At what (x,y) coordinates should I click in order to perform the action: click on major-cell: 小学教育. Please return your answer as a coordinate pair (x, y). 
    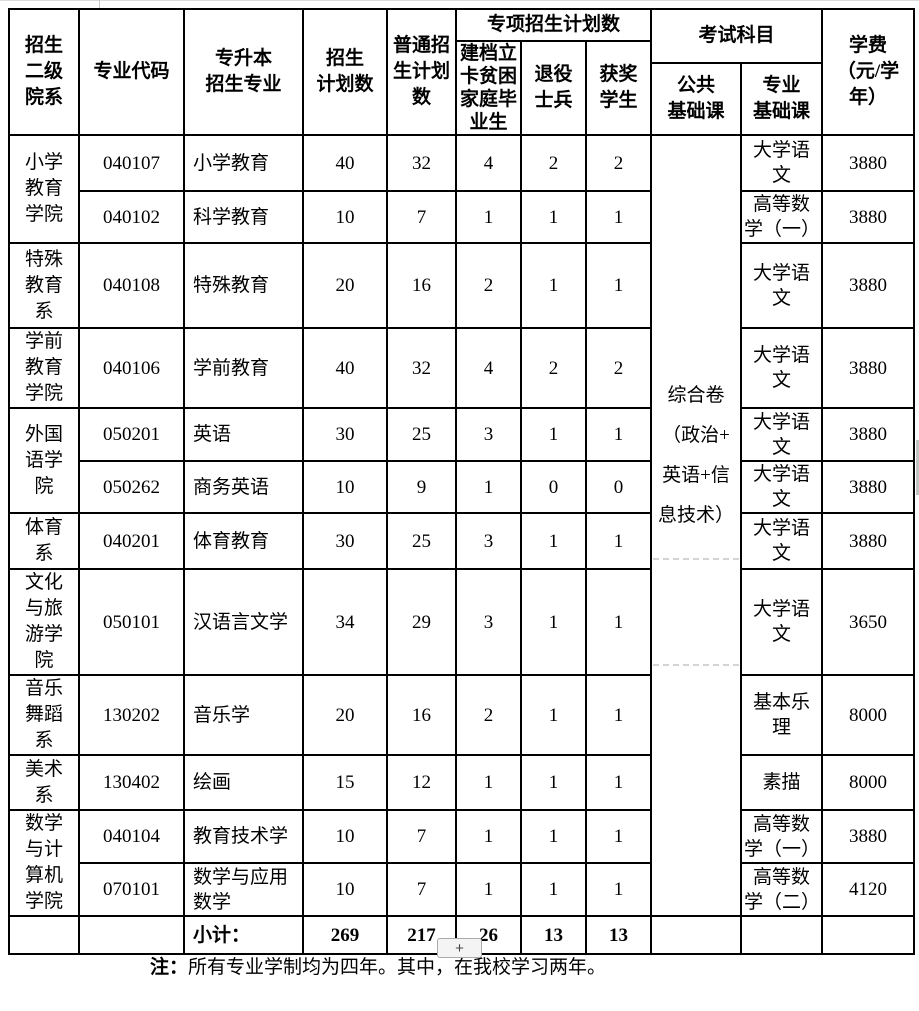
    Looking at the image, I should click on (243, 163).